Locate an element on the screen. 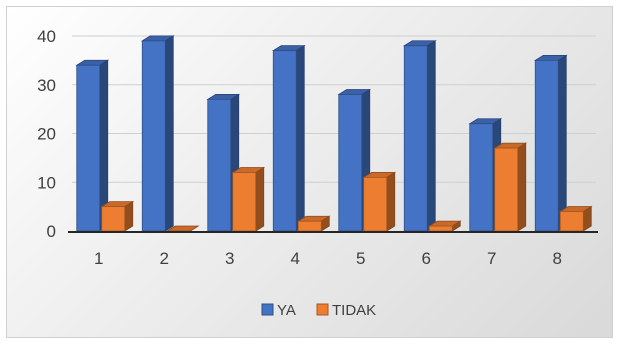 This screenshot has height=344, width=619. legend-label-ya: YA is located at coordinates (286, 310).